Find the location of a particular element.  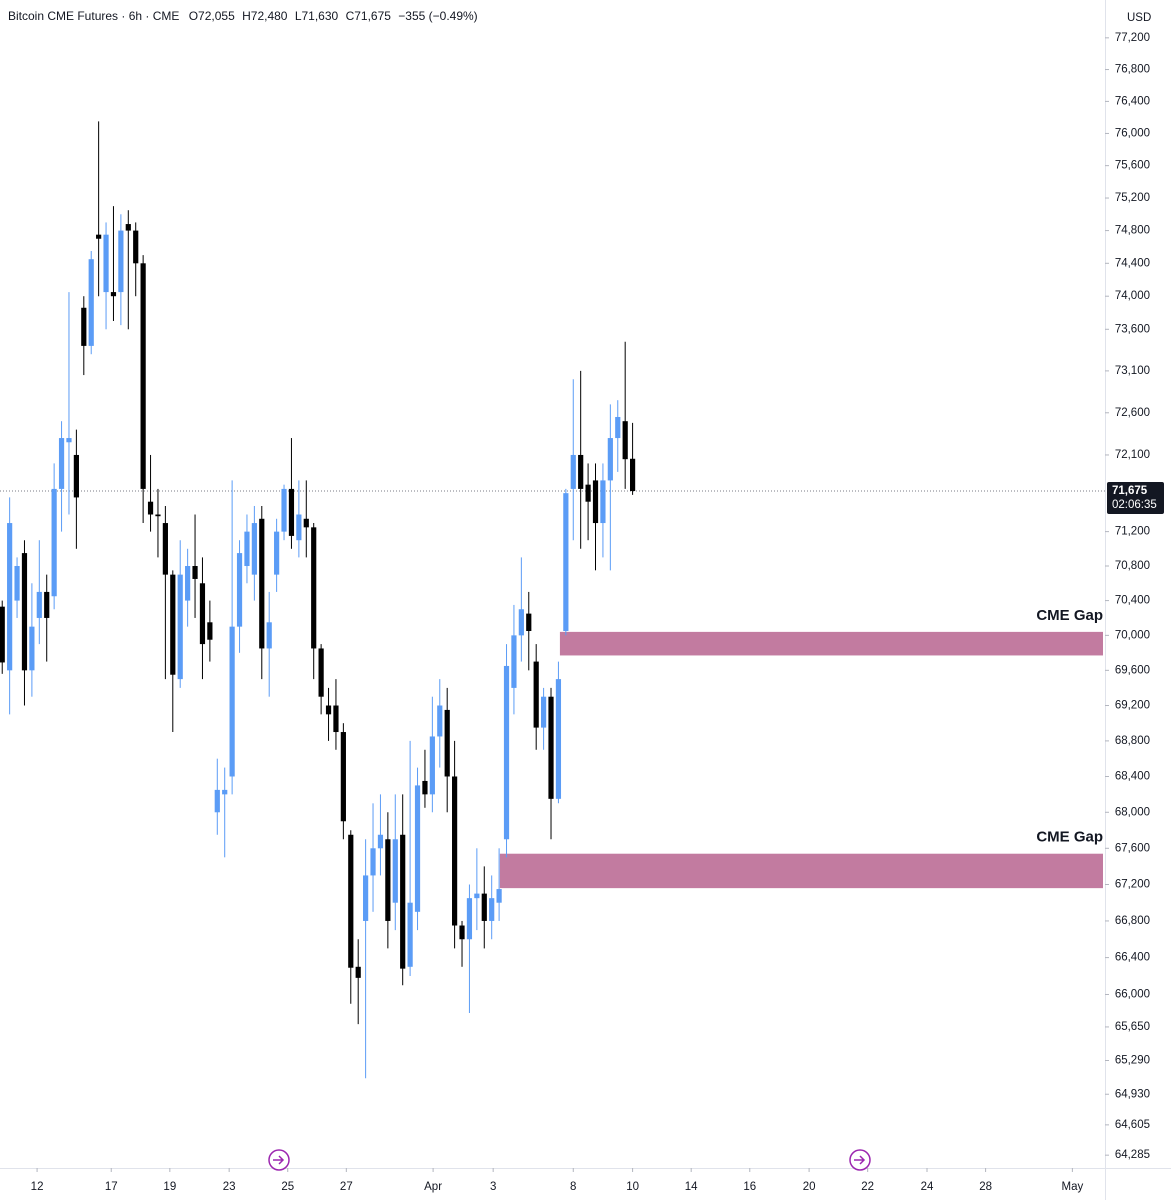

y-tick-label: 68,000 is located at coordinates (1132, 812).